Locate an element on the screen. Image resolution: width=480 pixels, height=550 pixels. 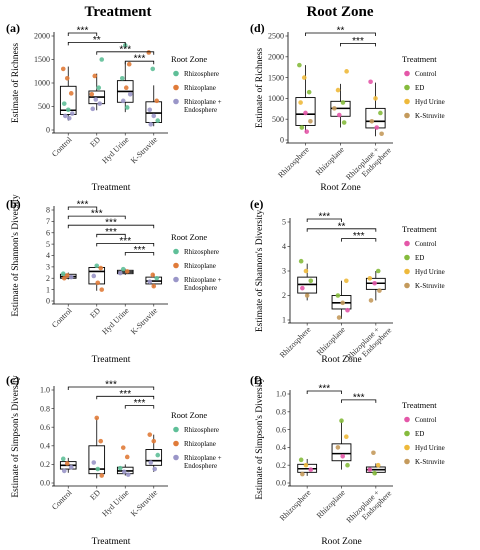
y-tick-label: 1 is located at coordinates (48, 289).